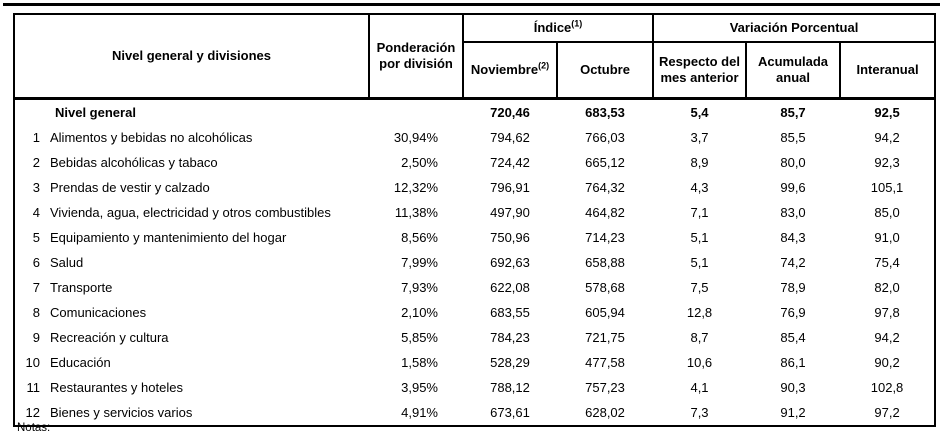 The height and width of the screenshot is (432, 946). I want to click on index-november-value: 622,08, so click(510, 287).